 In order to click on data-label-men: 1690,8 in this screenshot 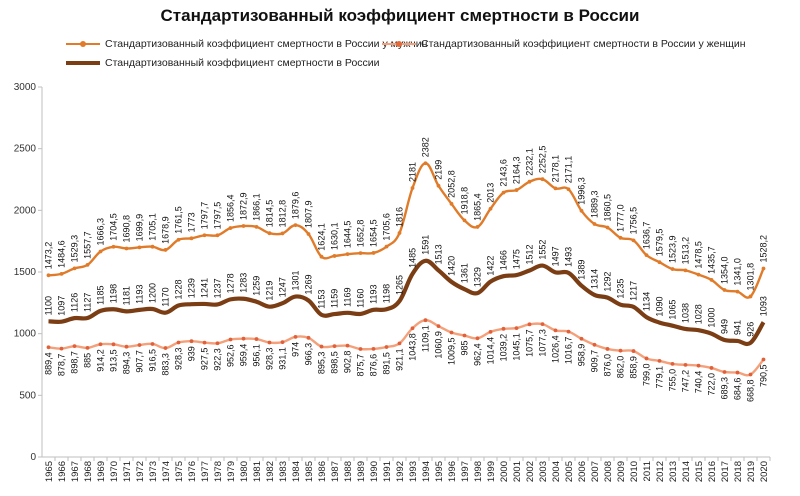, I will do `click(127, 229)`.